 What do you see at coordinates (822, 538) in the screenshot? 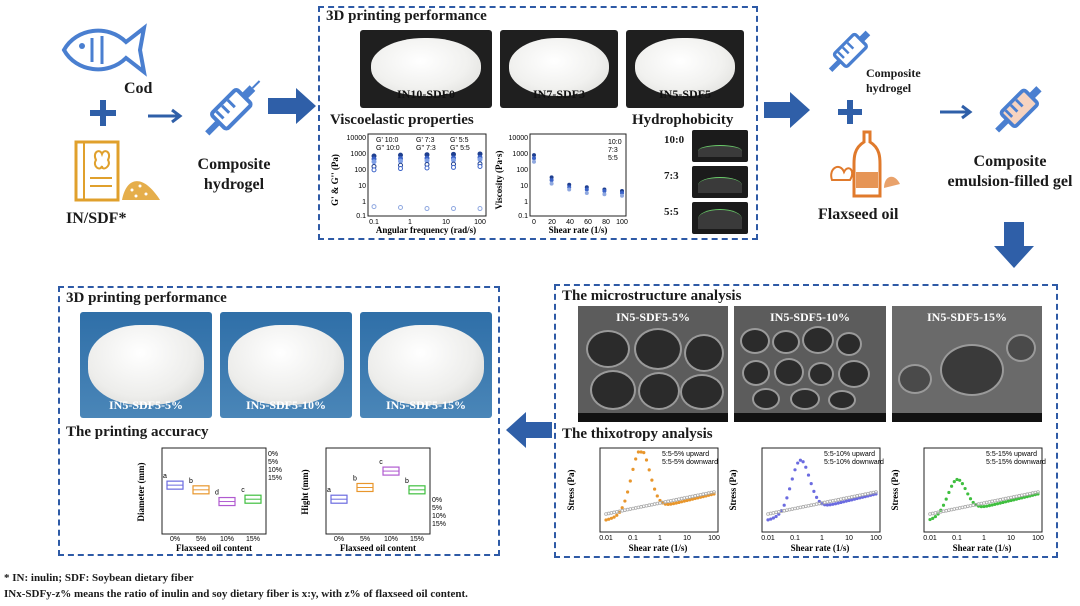
I see `thixo-xtick: 1` at bounding box center [822, 538].